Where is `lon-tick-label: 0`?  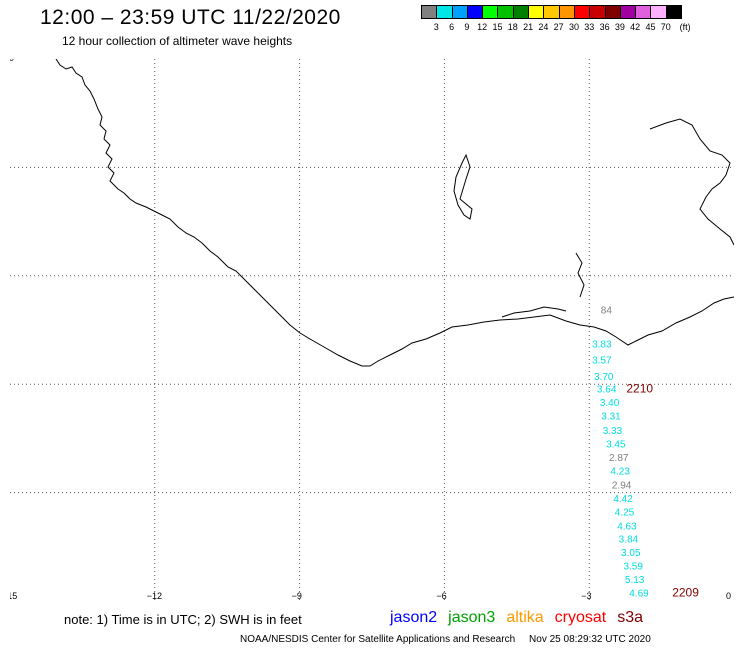
lon-tick-label: 0 is located at coordinates (728, 596).